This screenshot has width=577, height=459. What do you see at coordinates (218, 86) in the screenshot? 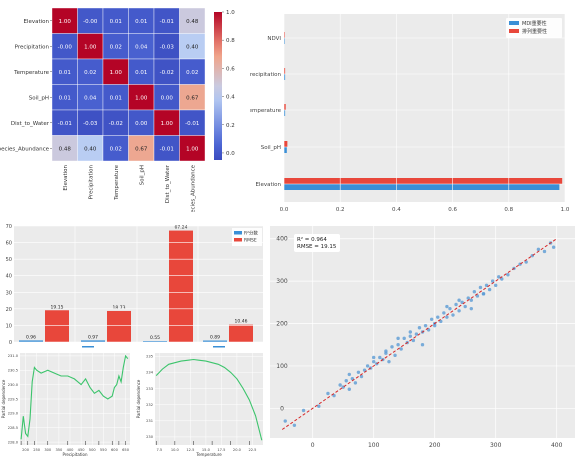
I see `colorbar-bar` at bounding box center [218, 86].